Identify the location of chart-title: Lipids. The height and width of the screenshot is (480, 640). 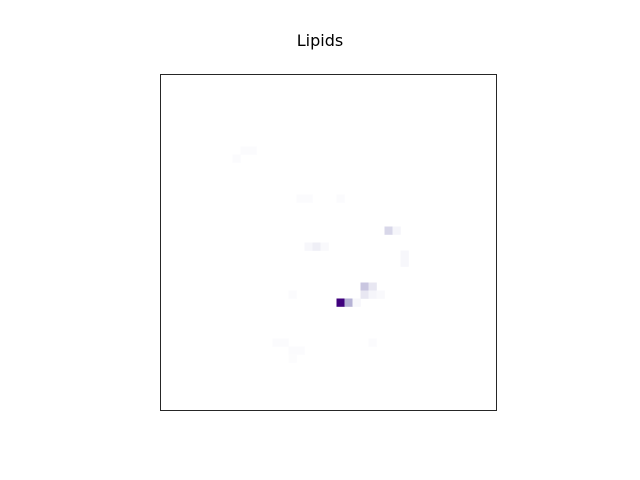
(320, 40).